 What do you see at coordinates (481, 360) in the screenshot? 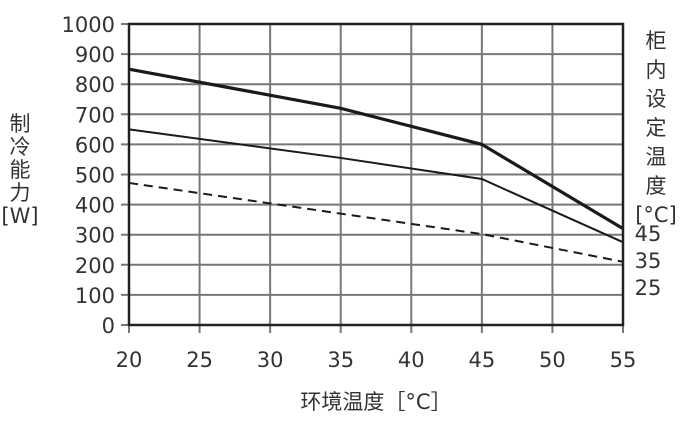
I see `x-tick-label: 45` at bounding box center [481, 360].